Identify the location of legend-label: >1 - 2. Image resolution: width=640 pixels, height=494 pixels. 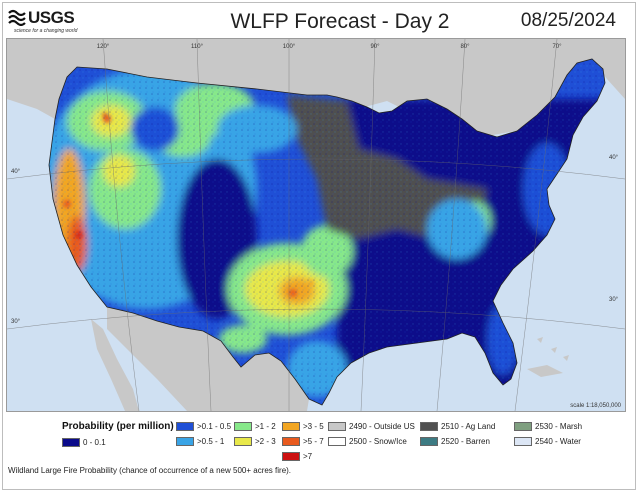
(265, 426).